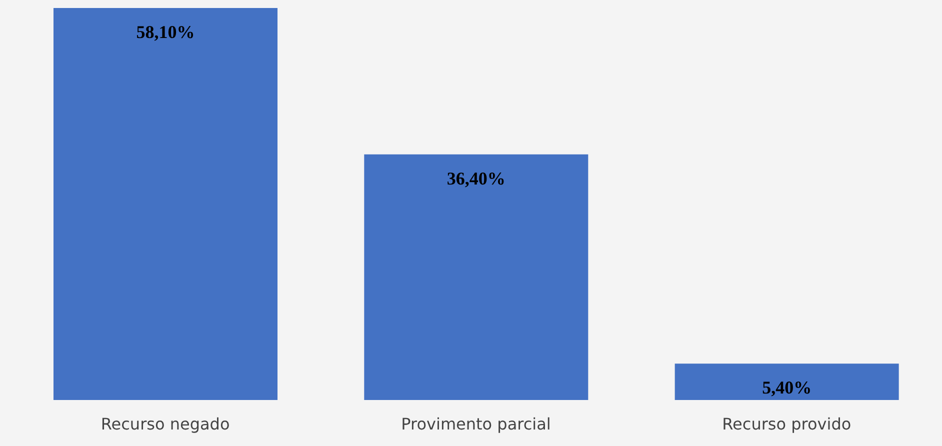  What do you see at coordinates (165, 424) in the screenshot?
I see `x-tick-label: Recurso negado` at bounding box center [165, 424].